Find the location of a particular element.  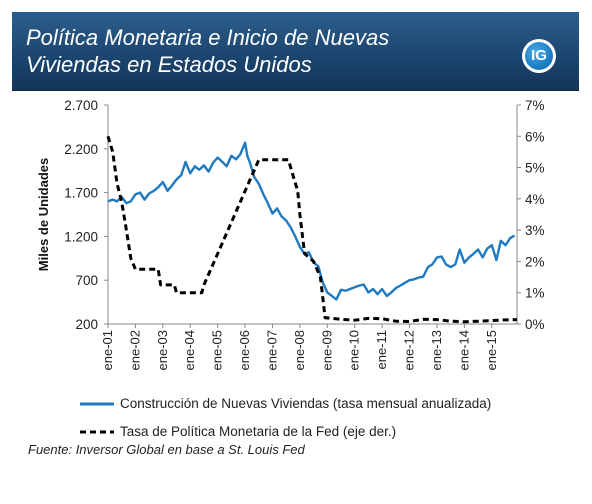

x-tick-label: ene-07 is located at coordinates (271, 350).